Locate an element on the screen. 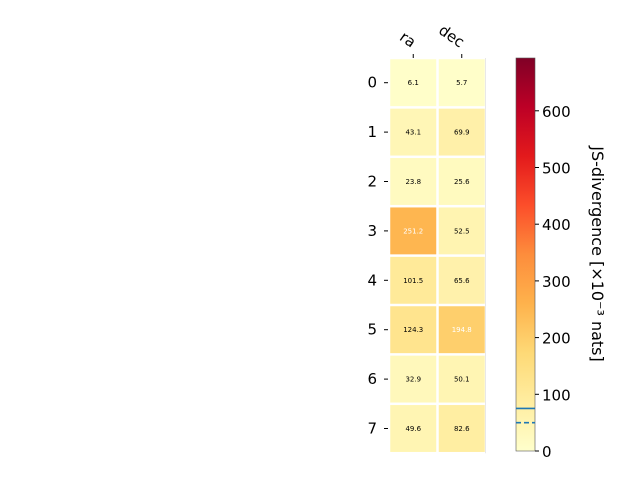 The image size is (640, 480). cell-value-label: 23.8 is located at coordinates (413, 182).